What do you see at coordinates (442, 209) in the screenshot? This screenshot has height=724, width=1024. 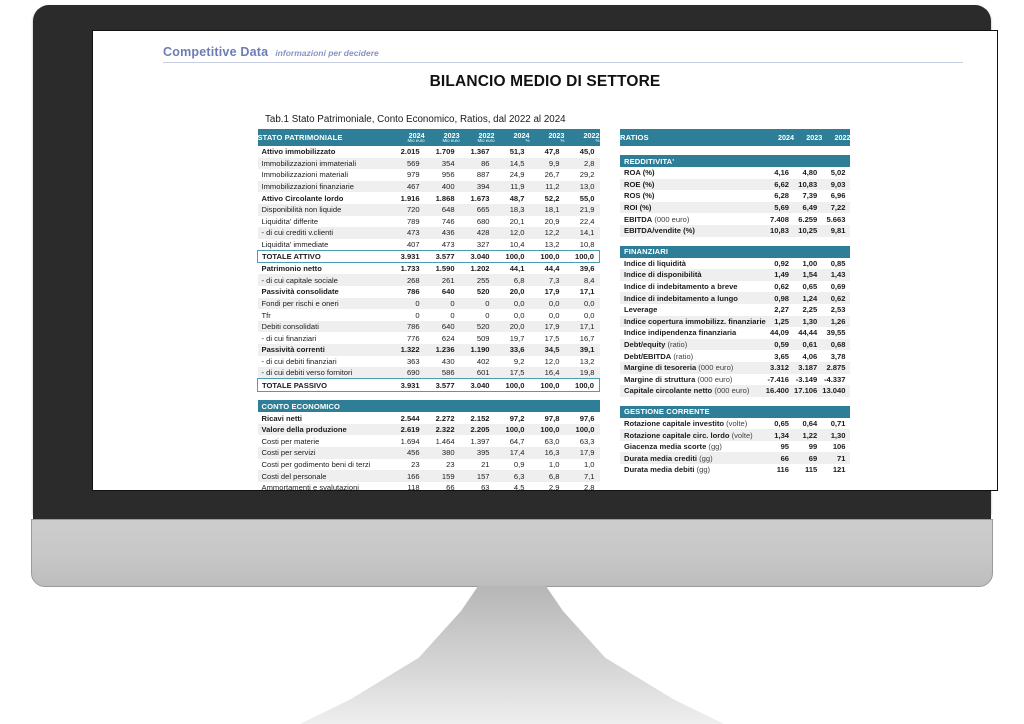 I see `row-value: 648` at bounding box center [442, 209].